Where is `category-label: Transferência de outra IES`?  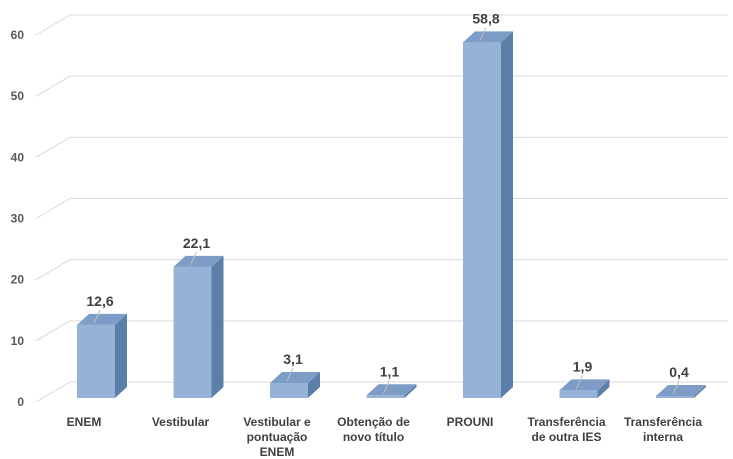
category-label: Transferência de outra IES is located at coordinates (566, 429).